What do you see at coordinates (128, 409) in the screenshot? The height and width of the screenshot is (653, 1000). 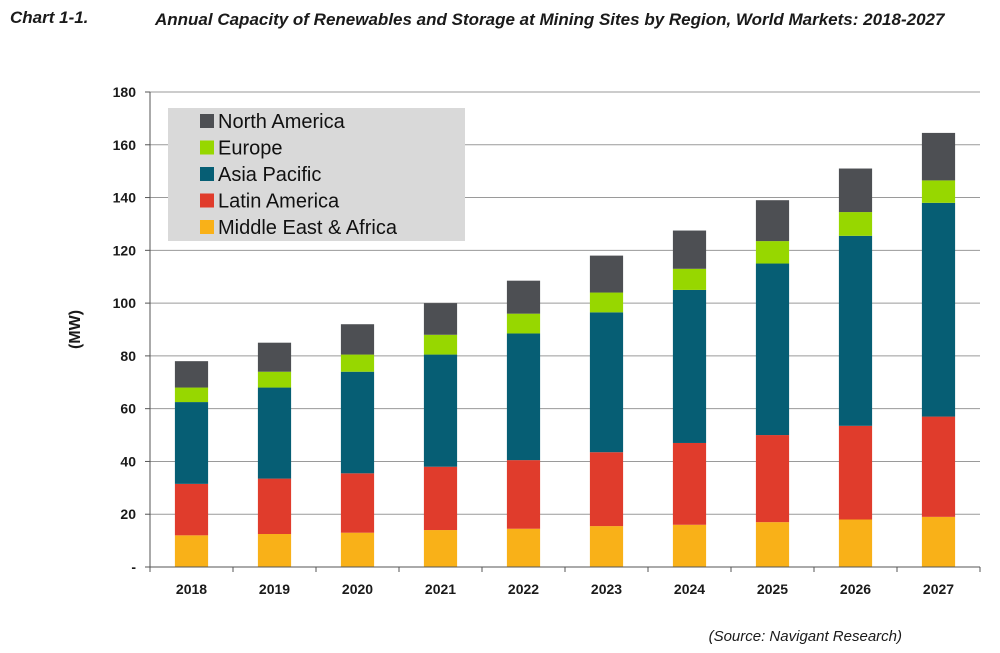 I see `y-tick-label: 60` at bounding box center [128, 409].